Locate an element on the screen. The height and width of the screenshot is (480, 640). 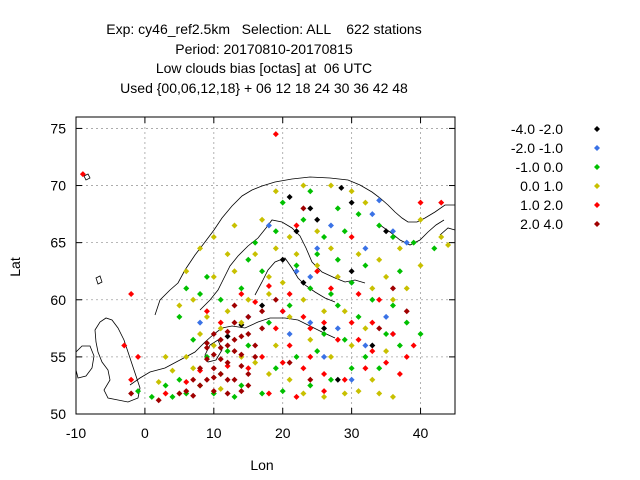
x-tick-label: 0 is located at coordinates (145, 433).